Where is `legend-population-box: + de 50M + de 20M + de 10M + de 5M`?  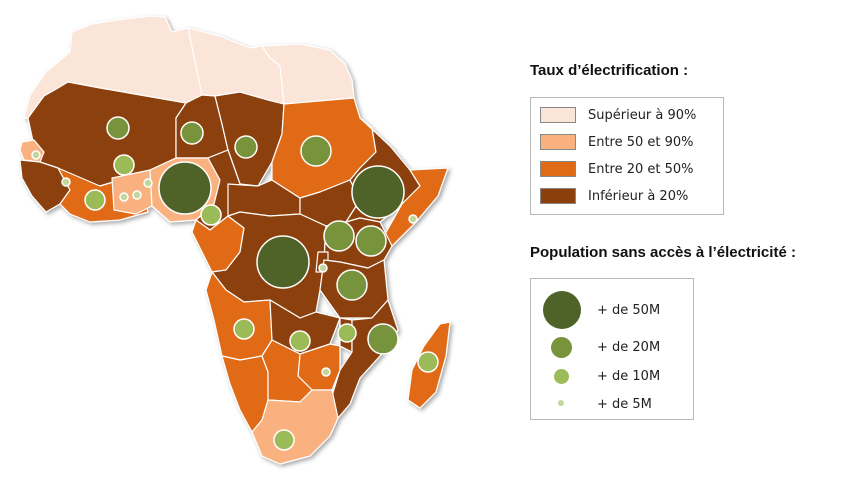
legend-population-box: + de 50M + de 20M + de 10M + de 5M is located at coordinates (612, 349).